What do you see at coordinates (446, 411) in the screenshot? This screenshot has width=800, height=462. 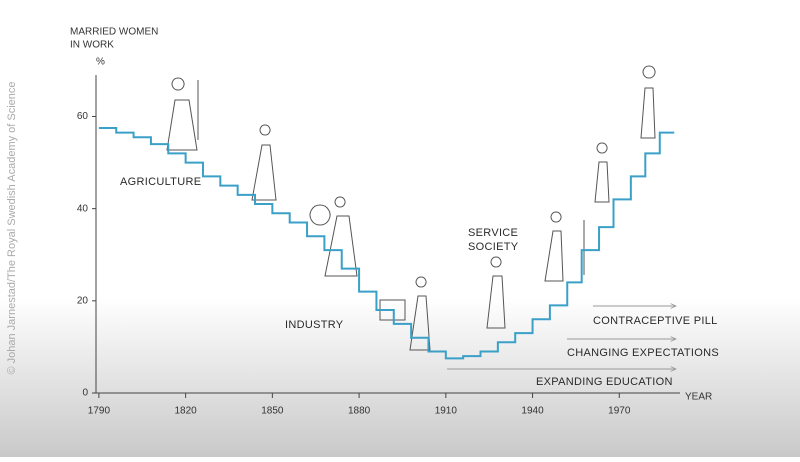 I see `x-tick-label: 1910` at bounding box center [446, 411].